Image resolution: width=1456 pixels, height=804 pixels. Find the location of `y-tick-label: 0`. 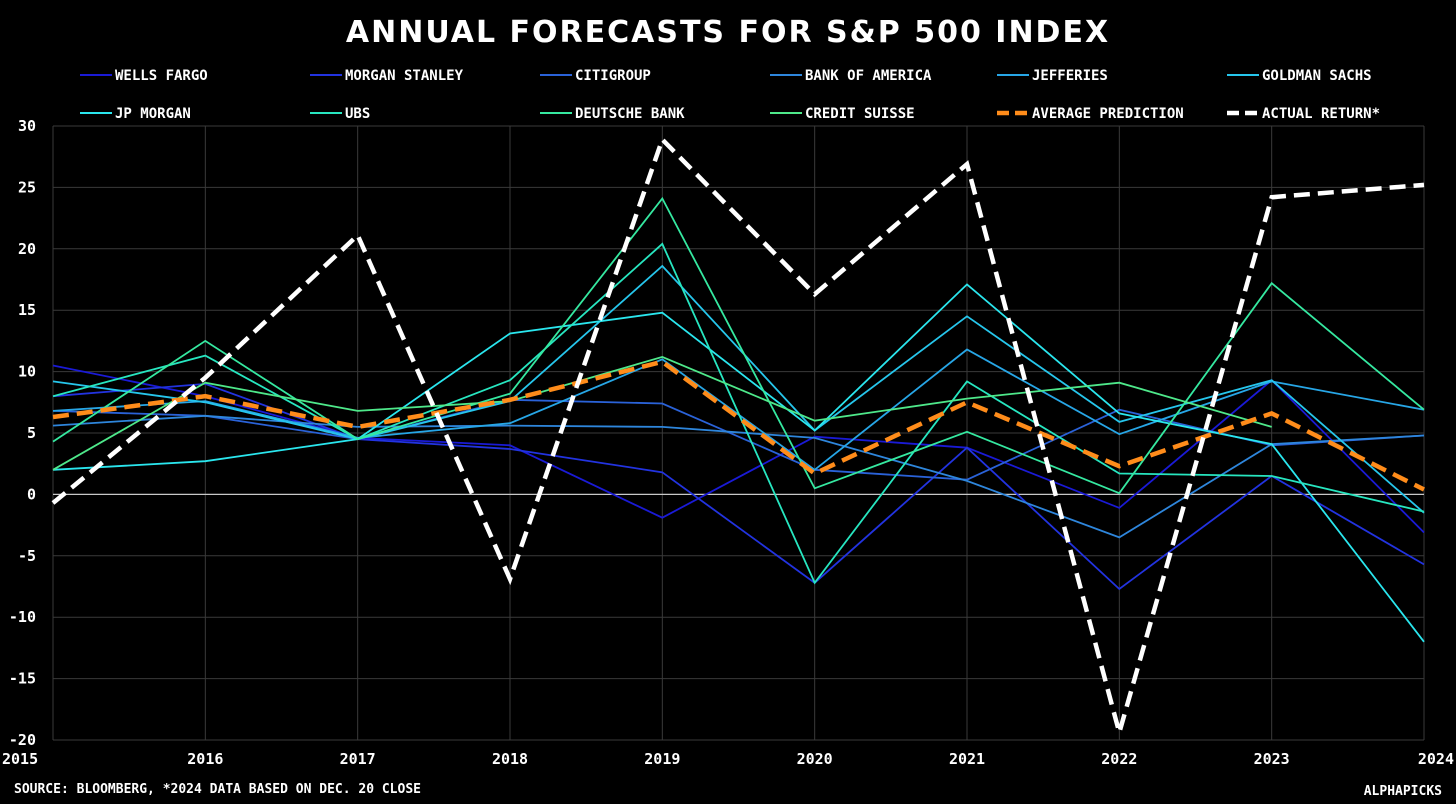

y-tick-label: 0 is located at coordinates (31, 494).